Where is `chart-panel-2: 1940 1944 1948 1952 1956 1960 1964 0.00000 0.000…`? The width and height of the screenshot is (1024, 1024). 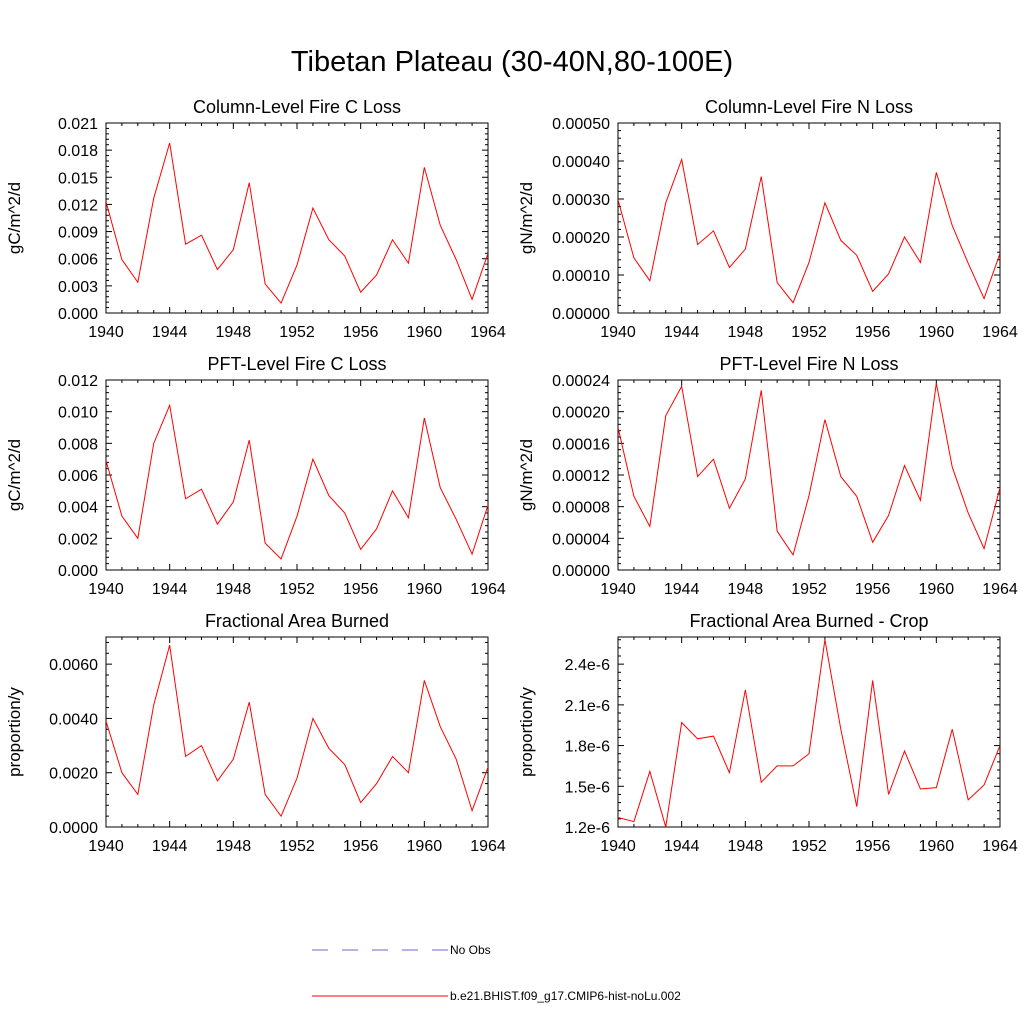
chart-panel-2: 1940 1944 1948 1952 1956 1960 1964 0.00000 0.000… is located at coordinates (767, 219).